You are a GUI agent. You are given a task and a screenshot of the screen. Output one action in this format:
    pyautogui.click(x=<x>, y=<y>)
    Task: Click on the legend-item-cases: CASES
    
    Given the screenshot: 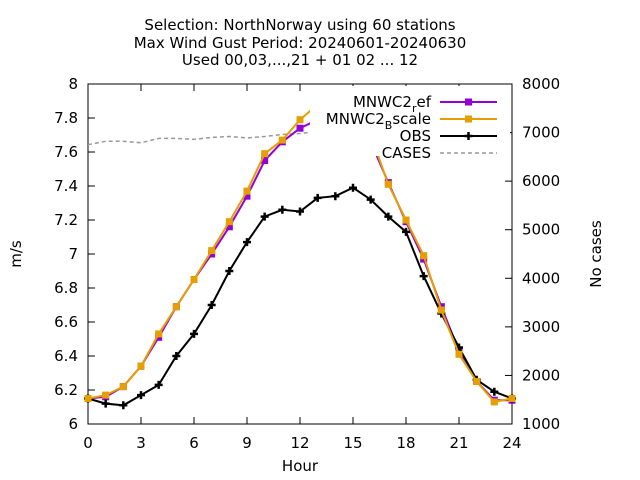 What is the action you would take?
    pyautogui.click(x=439, y=153)
    